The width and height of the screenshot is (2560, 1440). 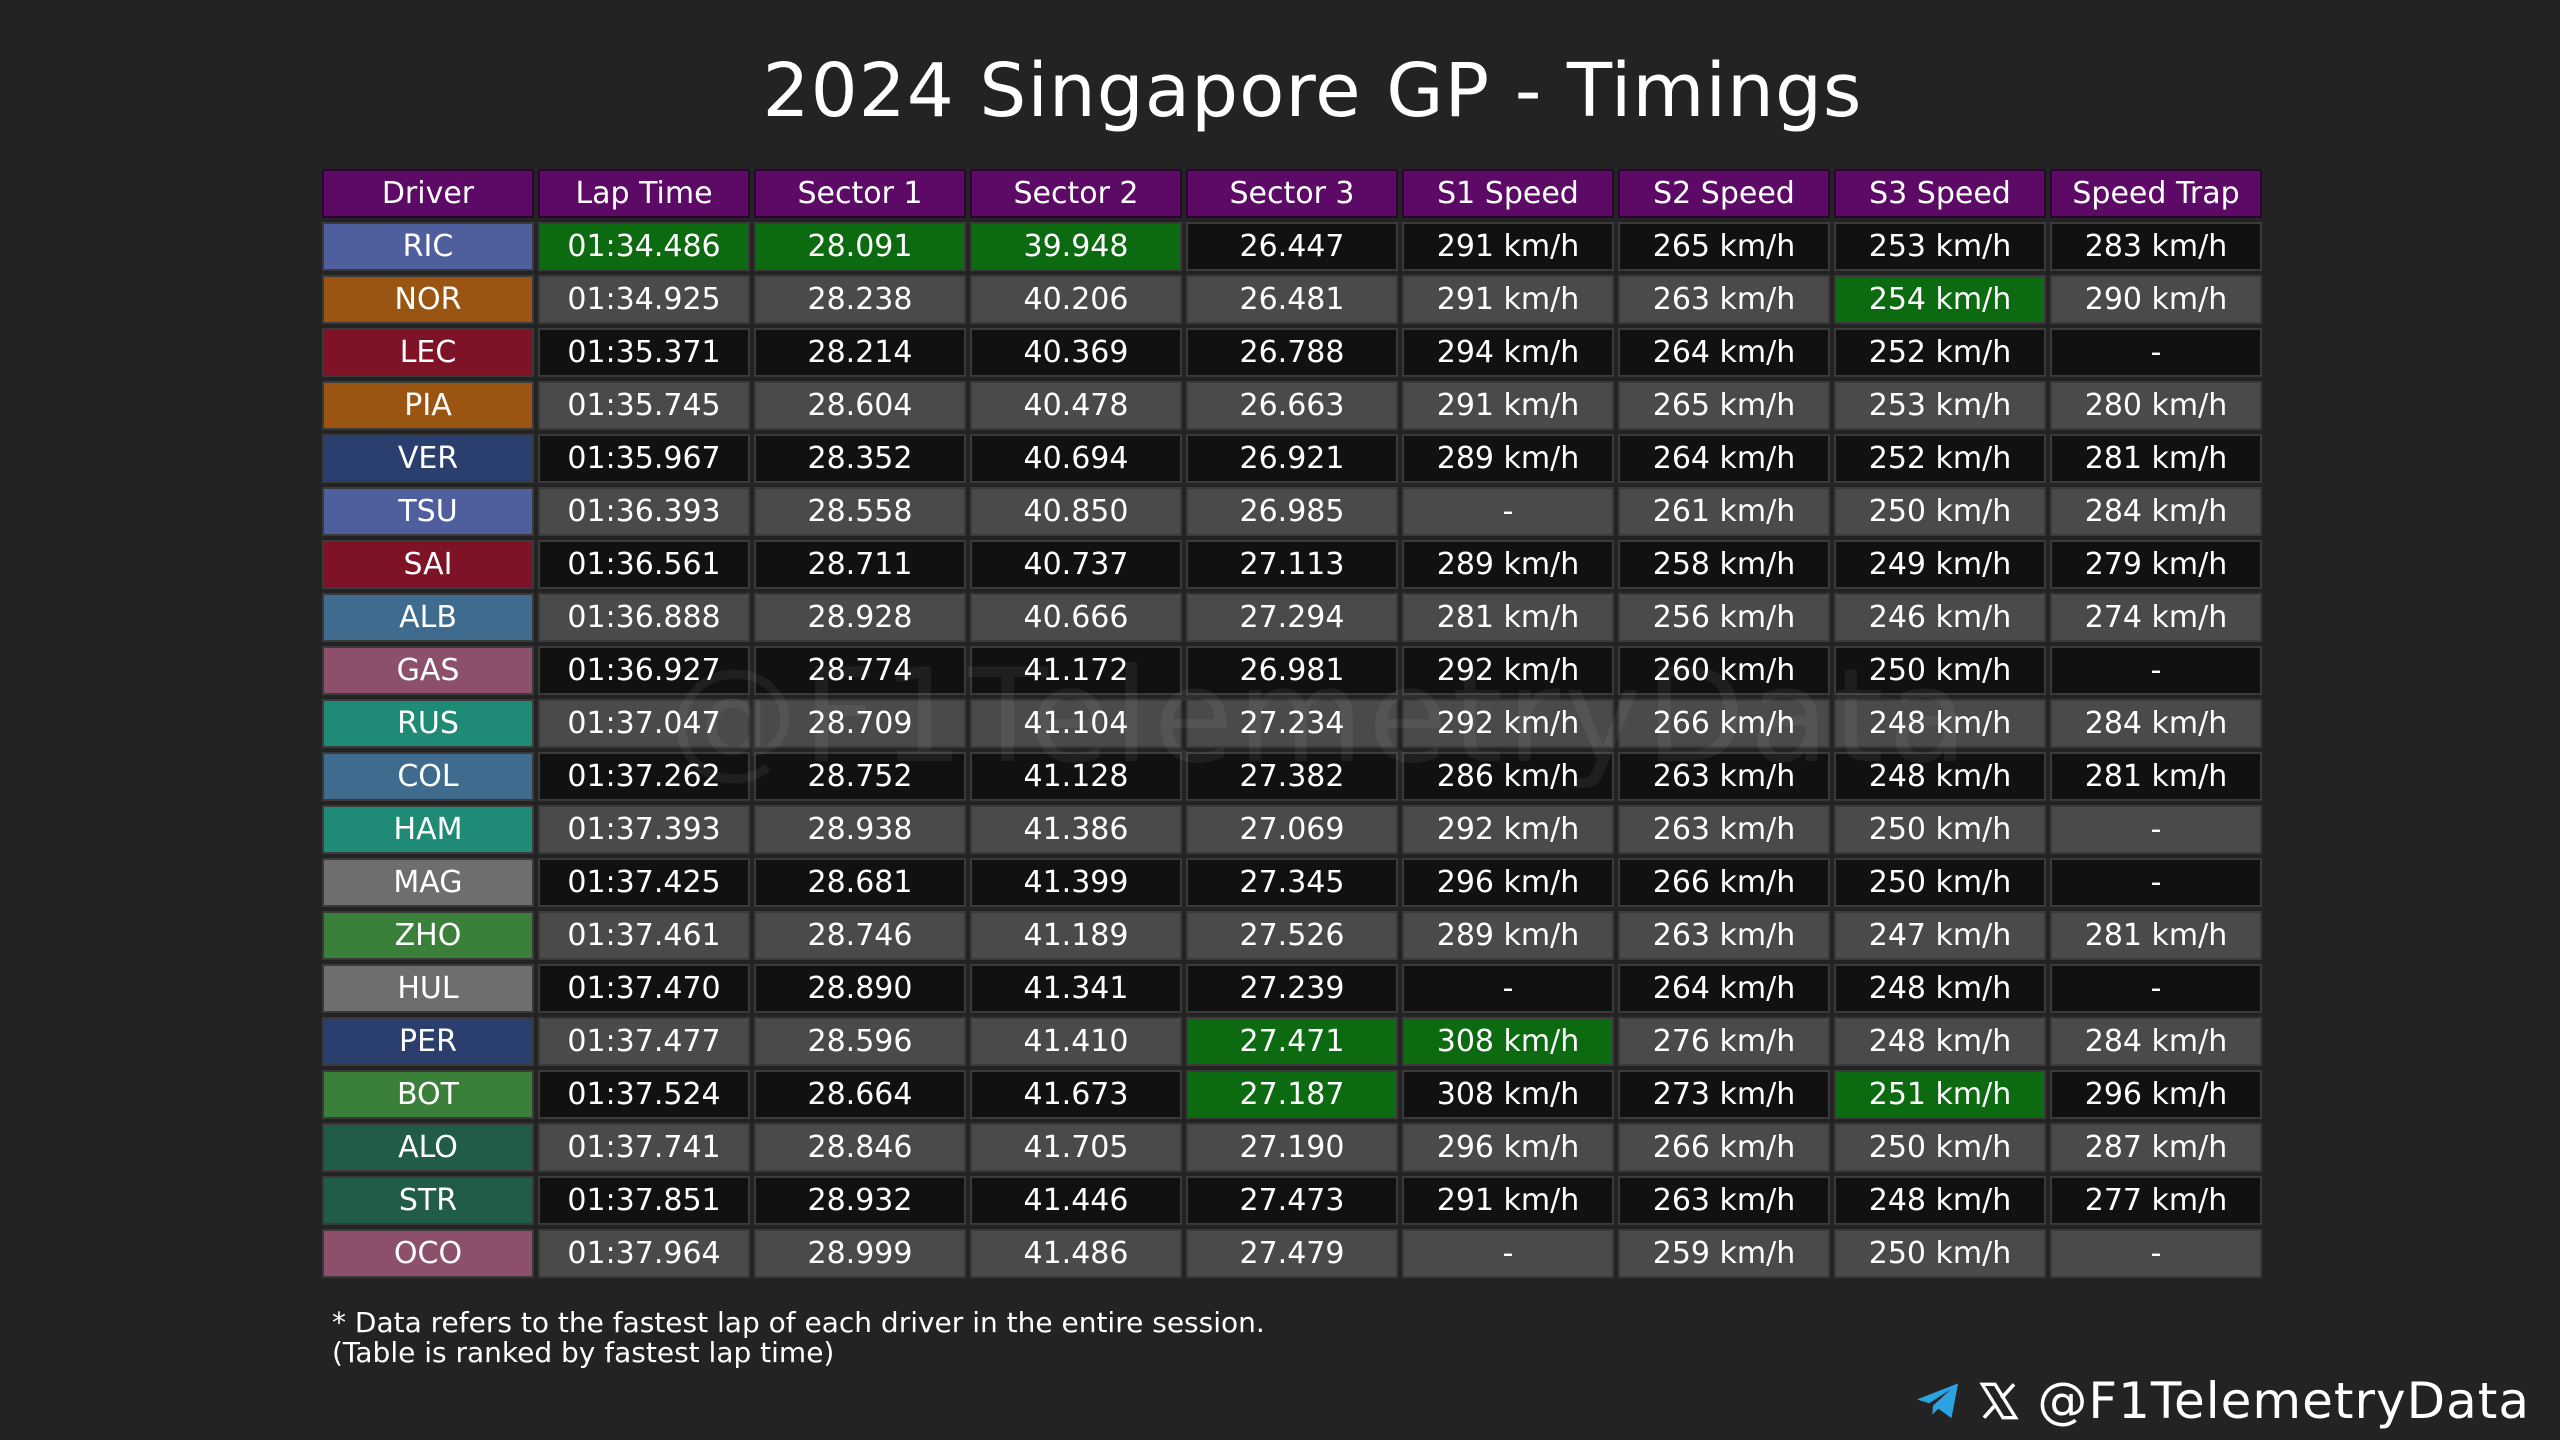 What do you see at coordinates (860, 405) in the screenshot?
I see `table-cell: 28.604` at bounding box center [860, 405].